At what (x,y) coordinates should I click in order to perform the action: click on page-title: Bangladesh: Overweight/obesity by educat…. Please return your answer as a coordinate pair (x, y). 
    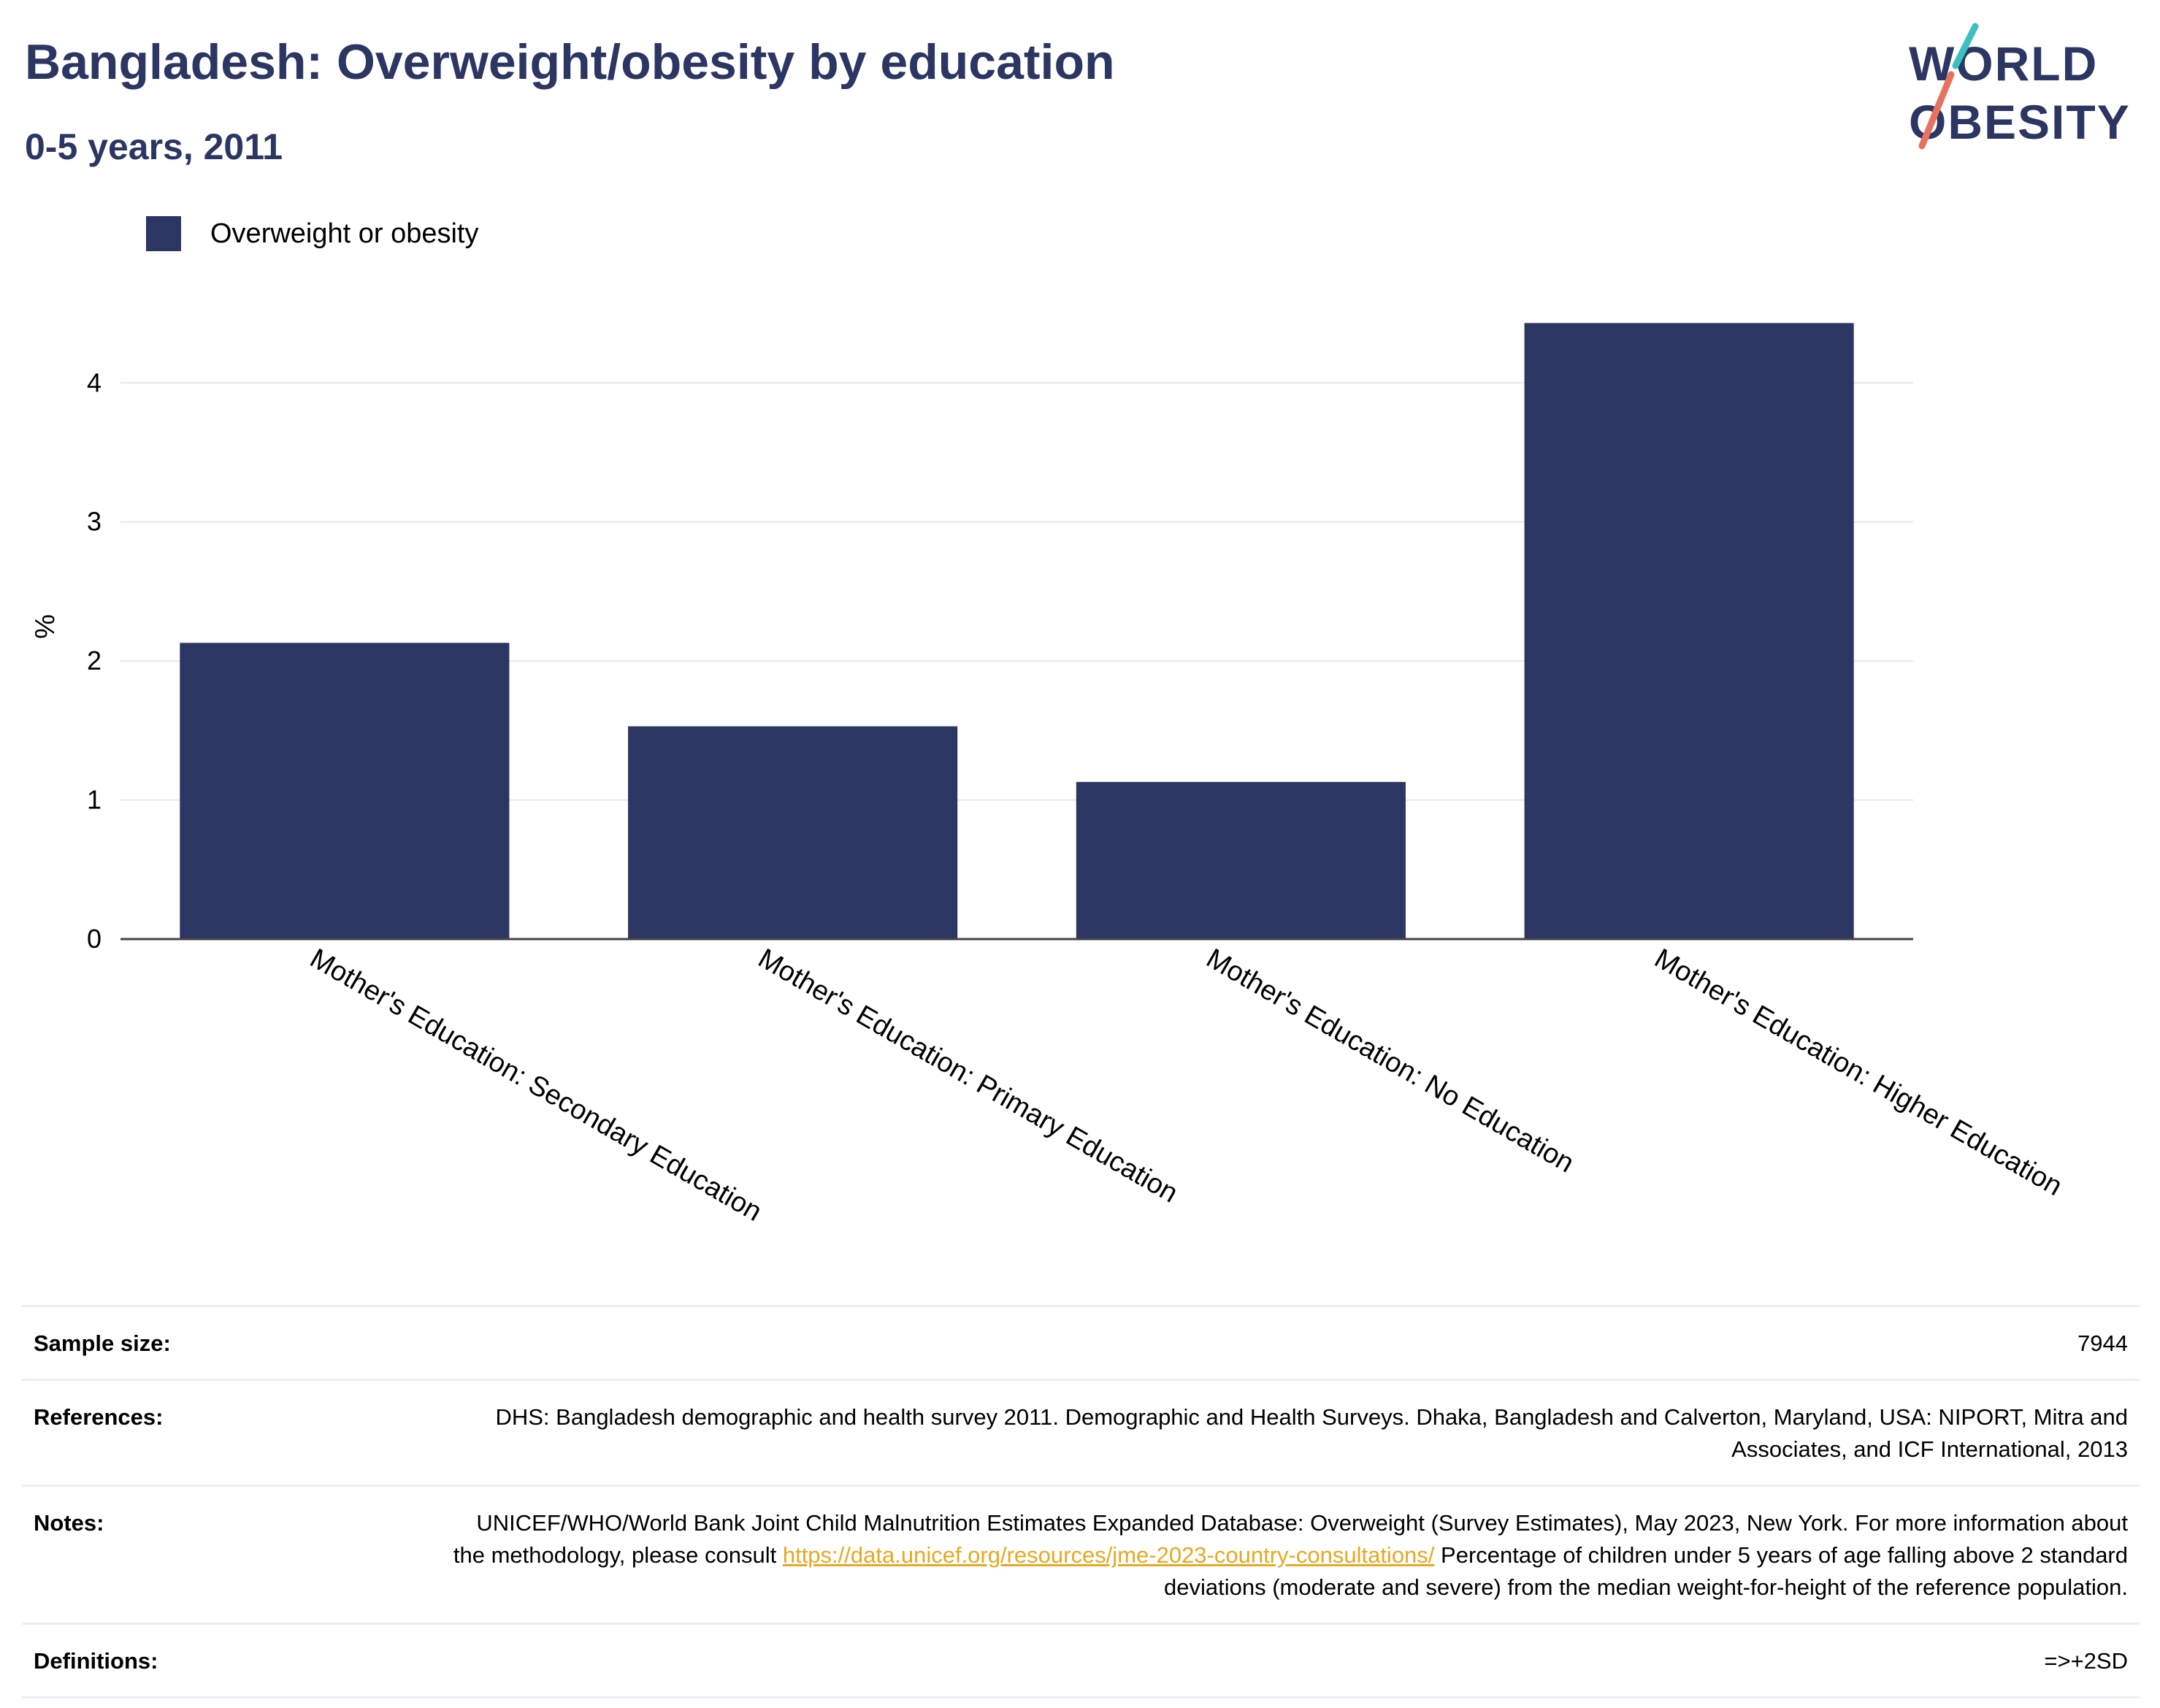
    Looking at the image, I should click on (570, 62).